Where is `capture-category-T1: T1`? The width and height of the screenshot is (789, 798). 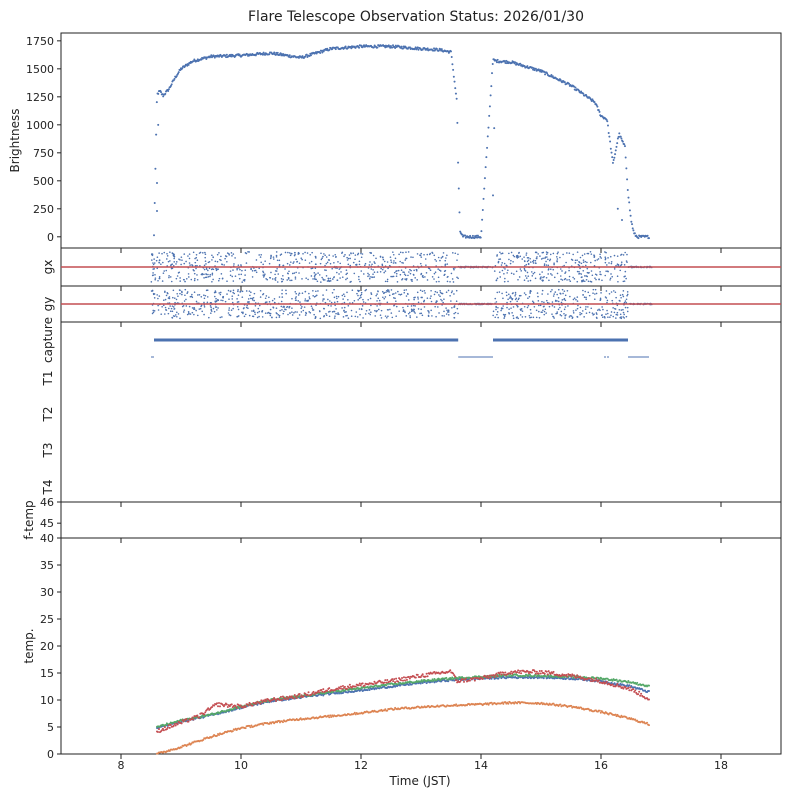 capture-category-T1: T1 is located at coordinates (48, 379).